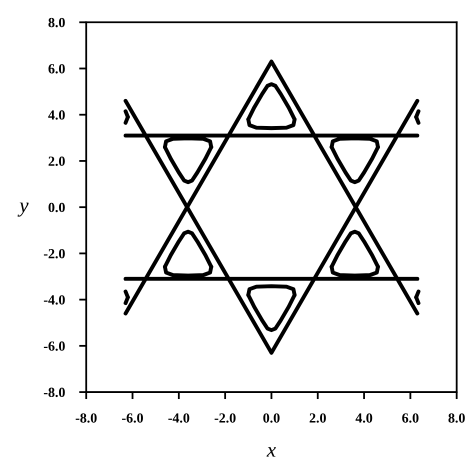 This screenshot has width=466, height=464. Describe the element at coordinates (271, 418) in the screenshot. I see `x-tick-label: 0.0` at that location.